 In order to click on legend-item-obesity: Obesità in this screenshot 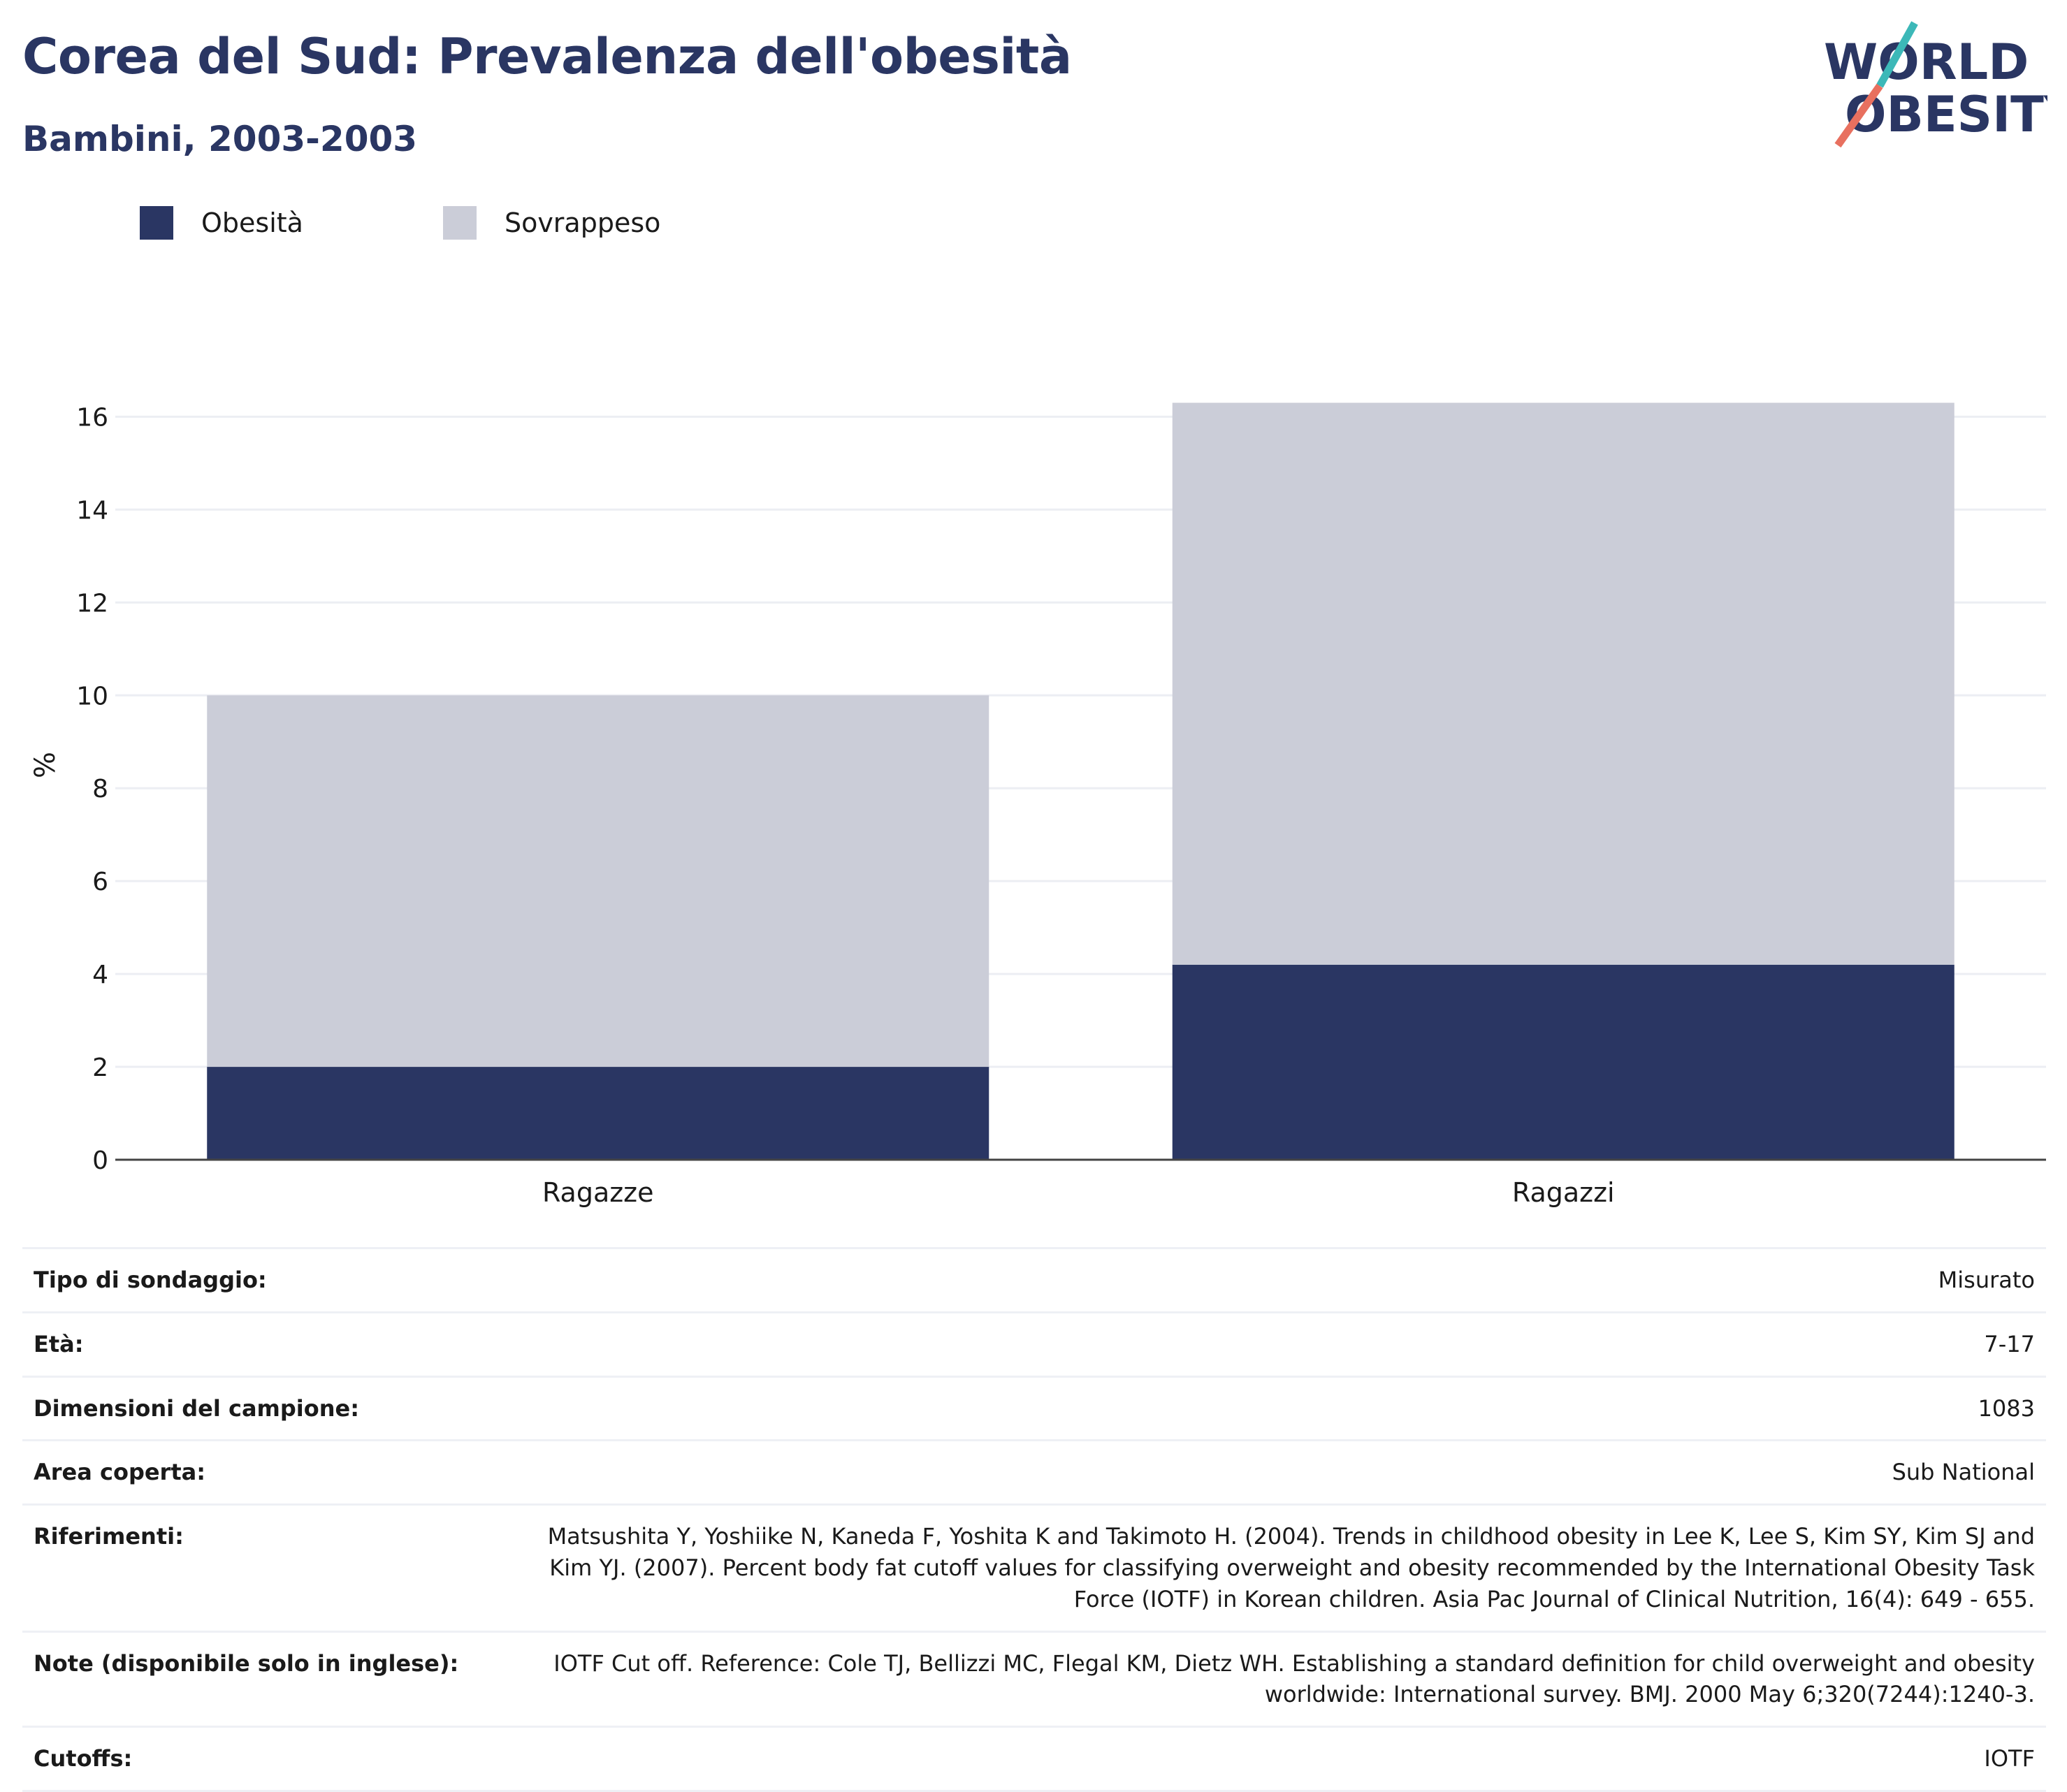, I will do `click(221, 223)`.